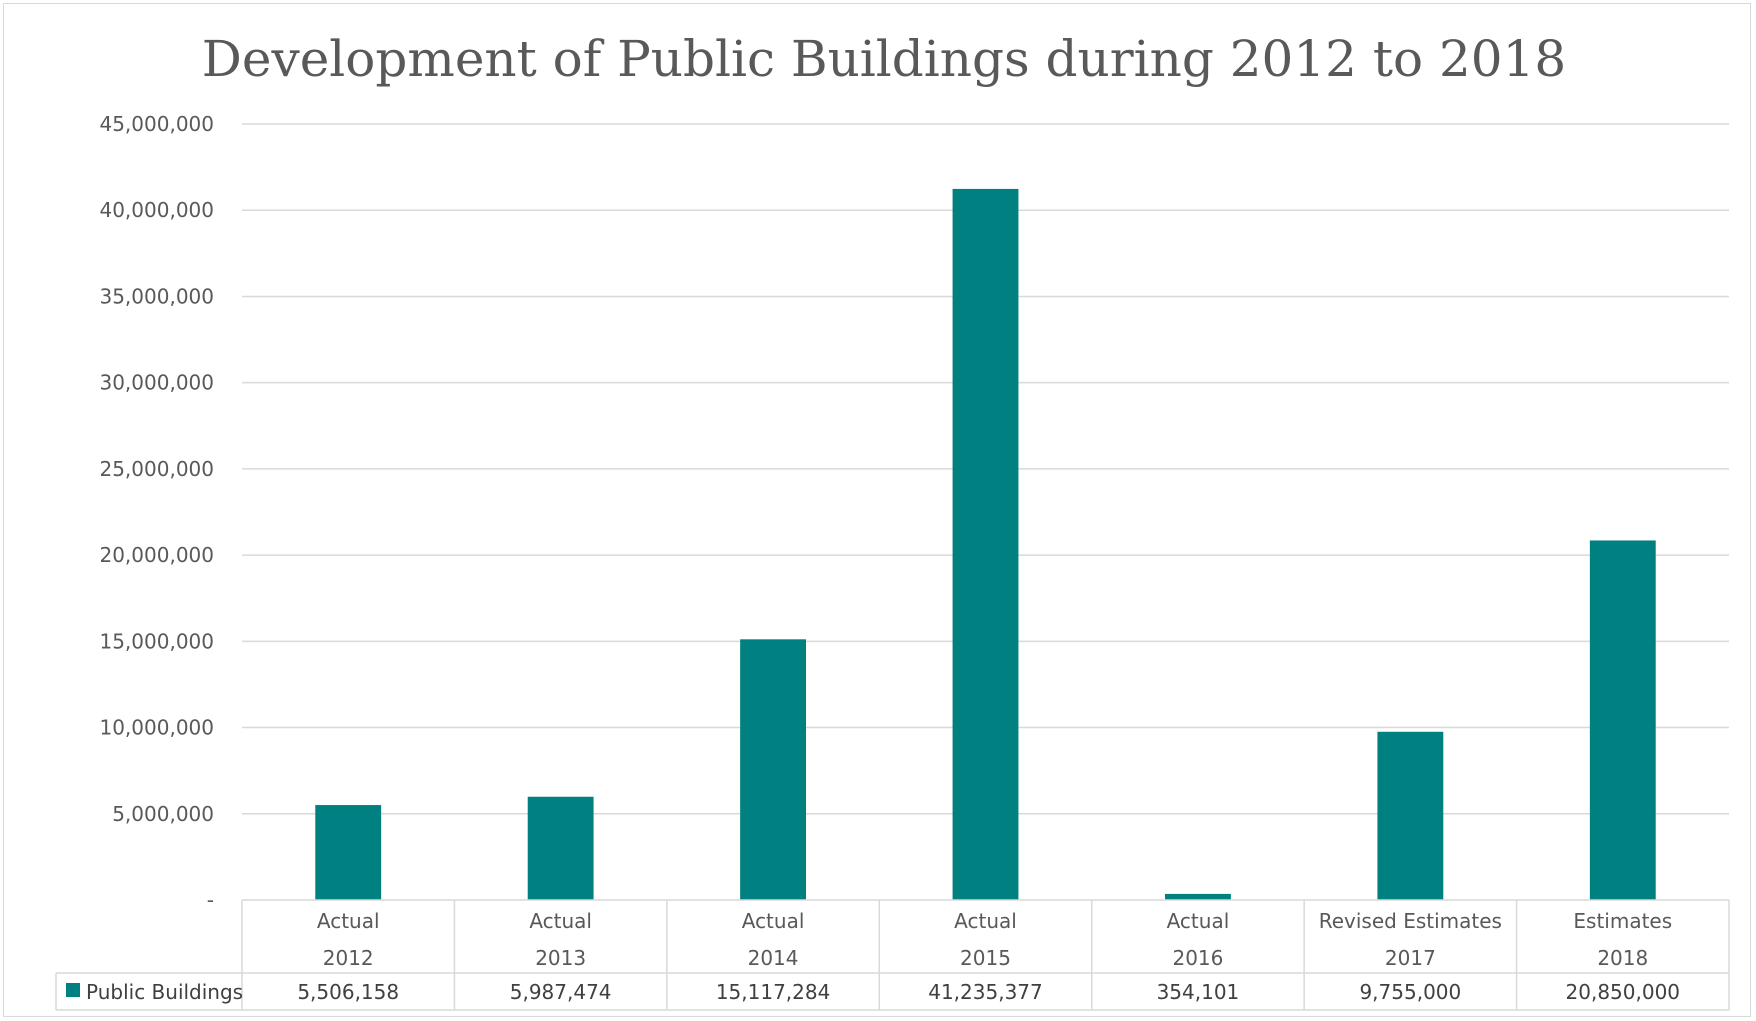  What do you see at coordinates (348, 992) in the screenshot?
I see `data-table-value: 5,506,158` at bounding box center [348, 992].